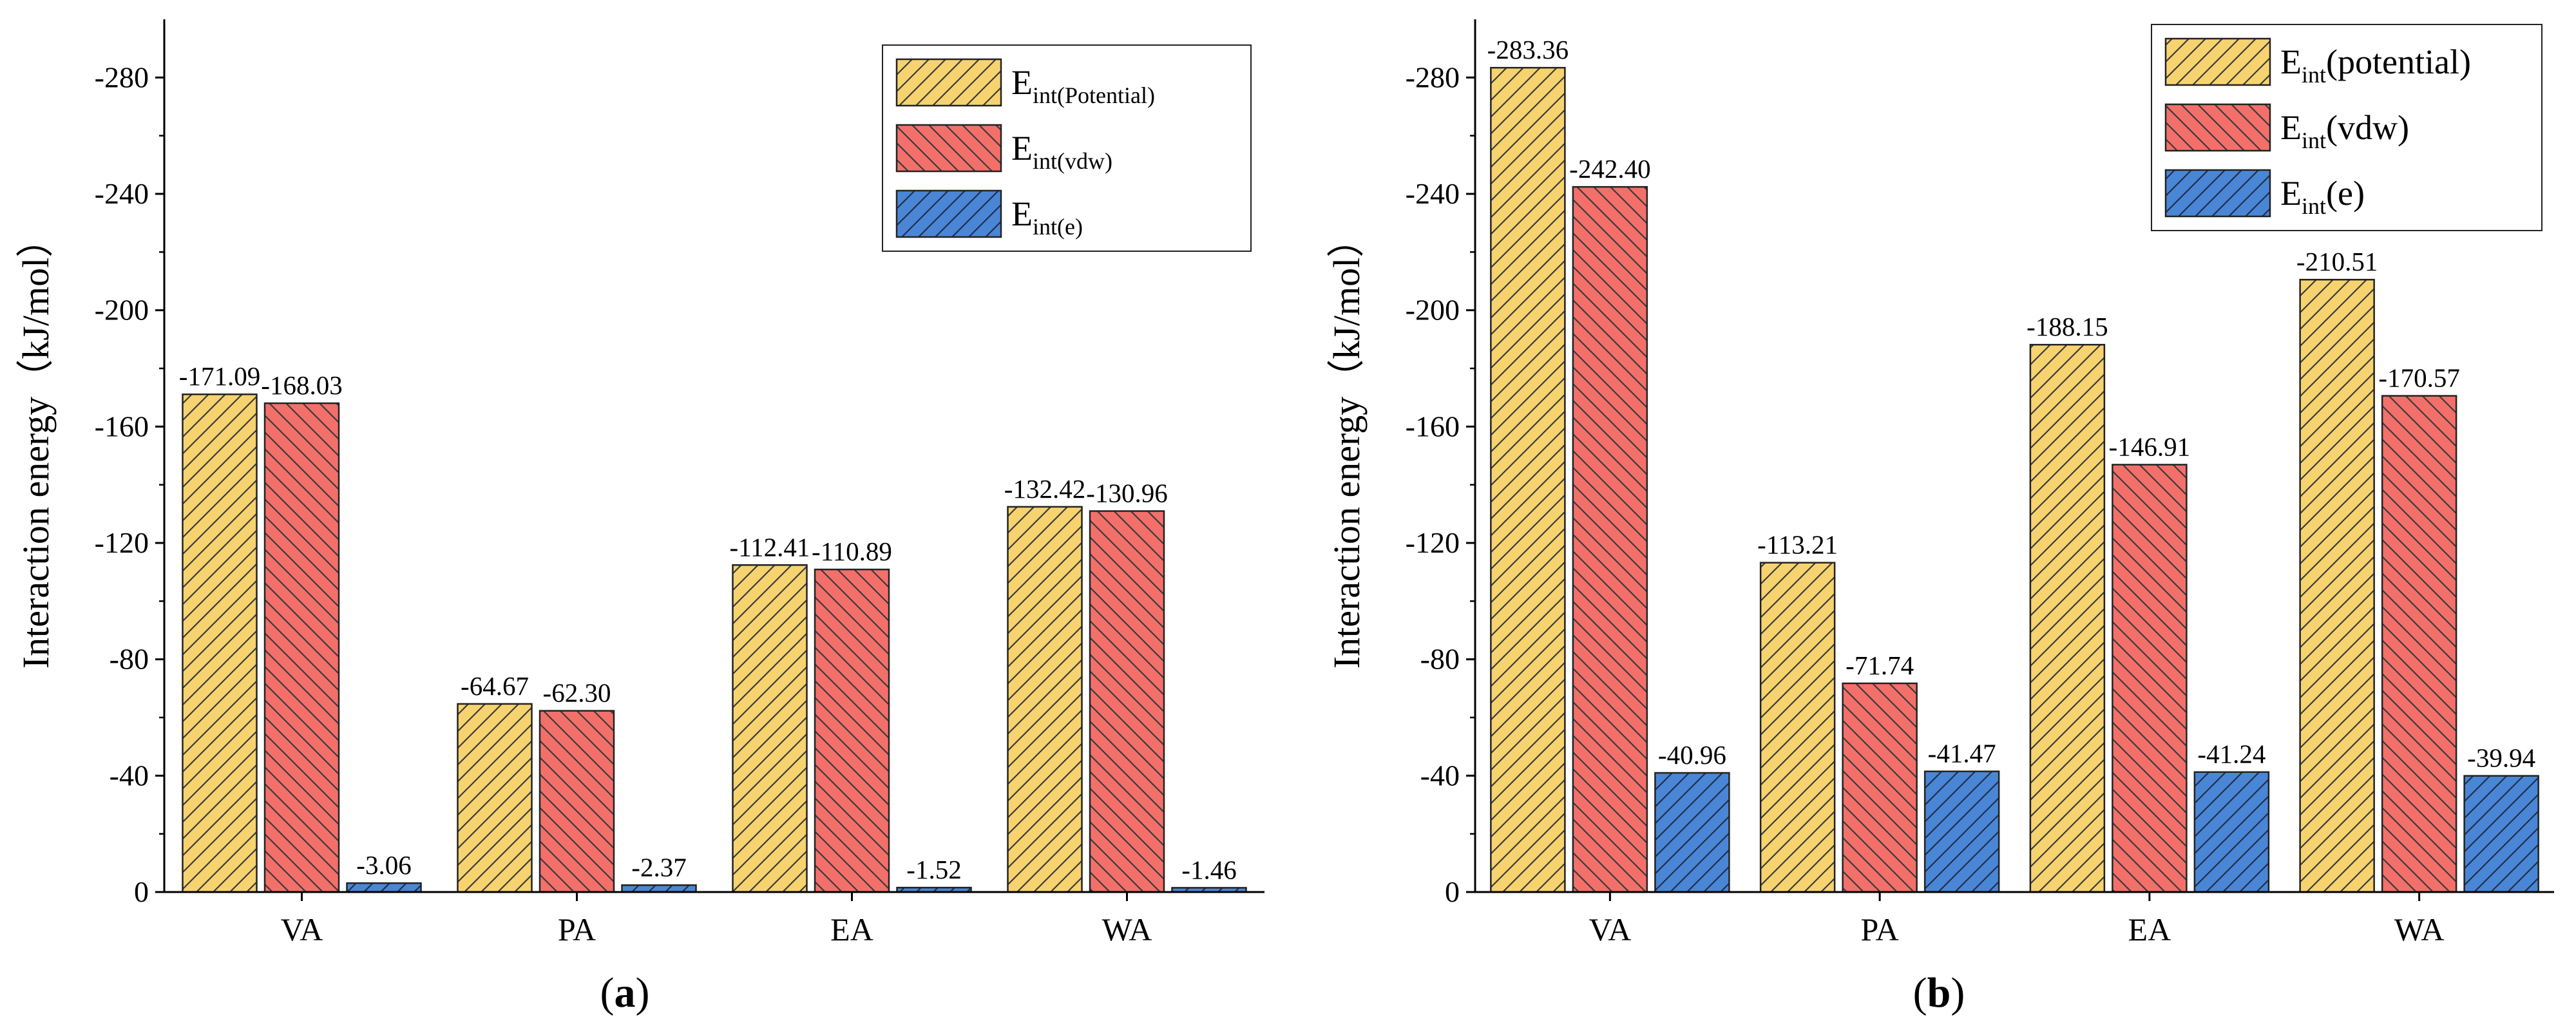  I want to click on data-label: -39.94, so click(2501, 758).